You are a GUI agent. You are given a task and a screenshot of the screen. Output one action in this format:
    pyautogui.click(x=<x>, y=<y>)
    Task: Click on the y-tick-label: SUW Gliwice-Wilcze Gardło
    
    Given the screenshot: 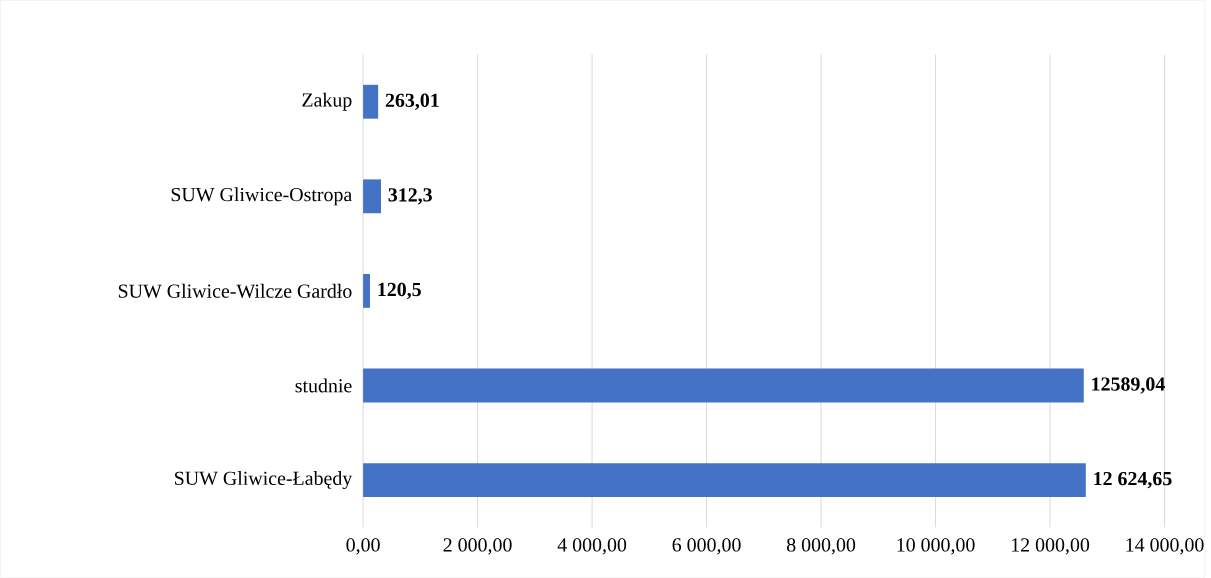 What is the action you would take?
    pyautogui.click(x=235, y=291)
    